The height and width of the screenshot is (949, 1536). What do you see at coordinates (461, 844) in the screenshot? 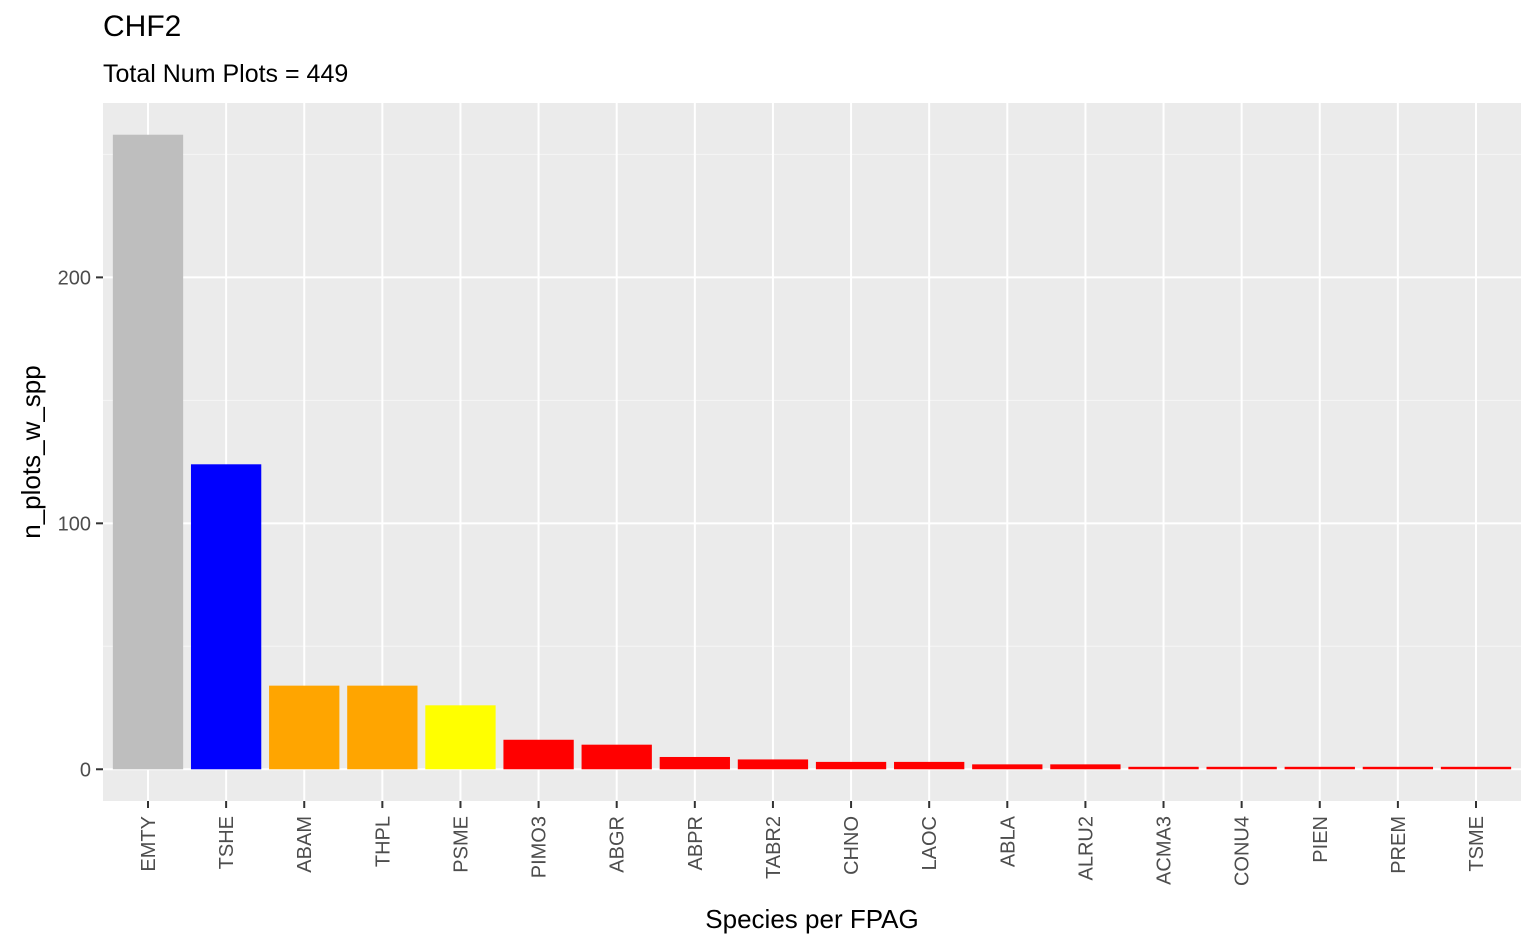
I see `x-tick-label: PSME` at bounding box center [461, 844].